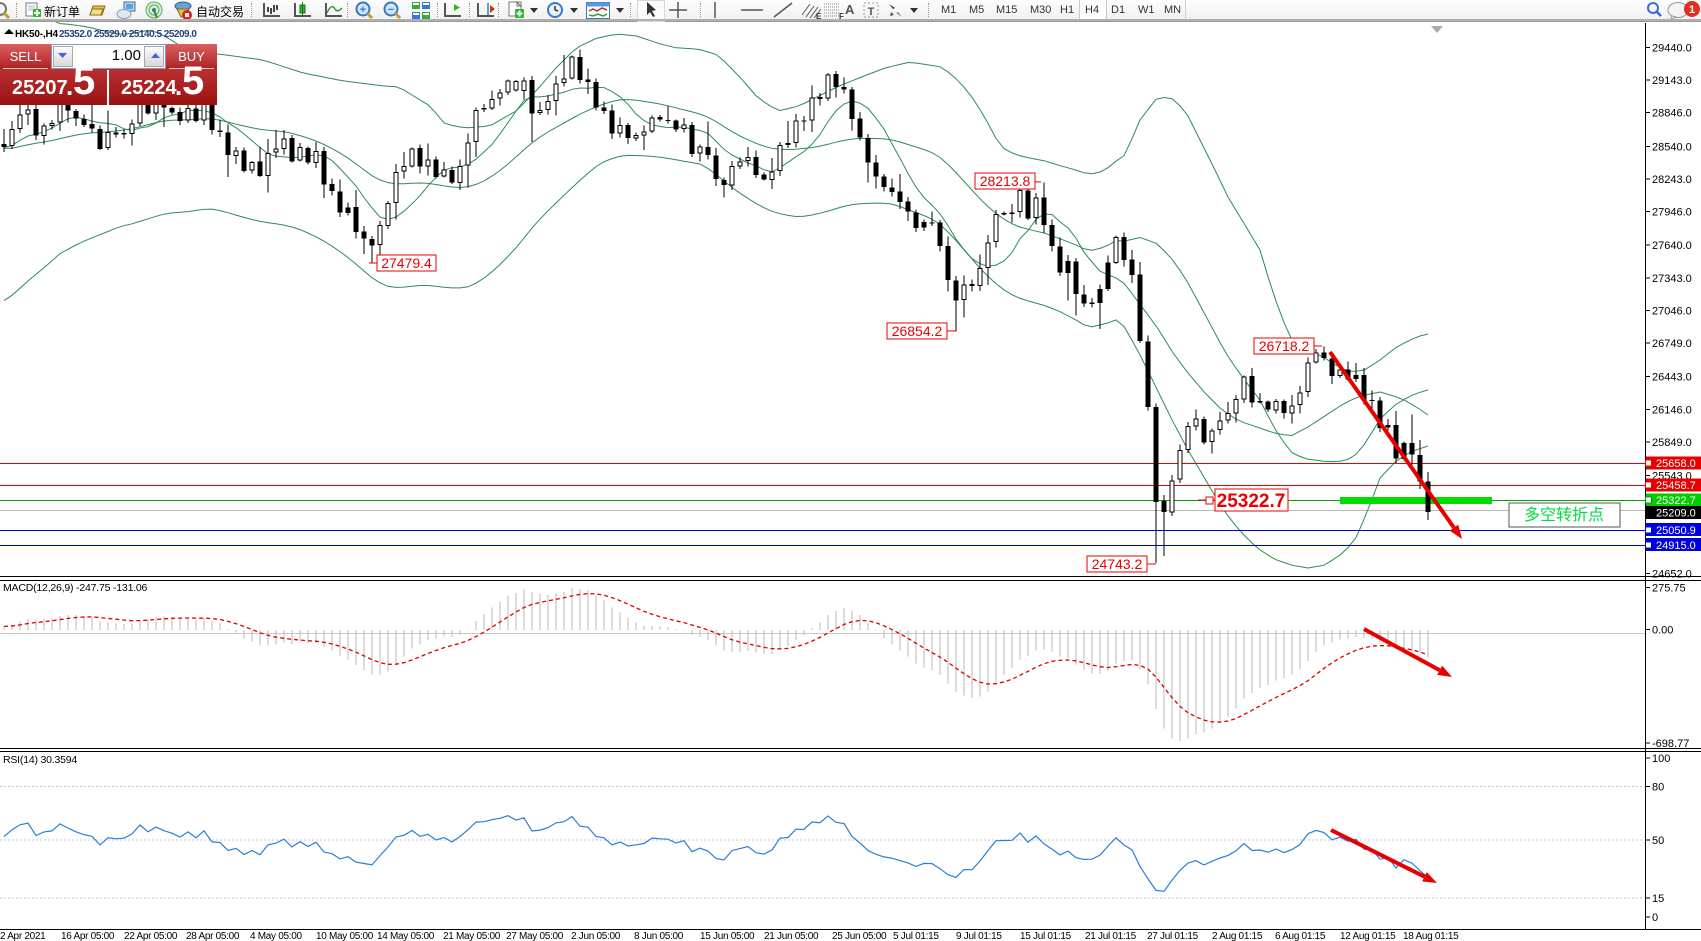 This screenshot has height=941, width=1701. Describe the element at coordinates (871, 12) in the screenshot. I see `svg-text: T` at that location.